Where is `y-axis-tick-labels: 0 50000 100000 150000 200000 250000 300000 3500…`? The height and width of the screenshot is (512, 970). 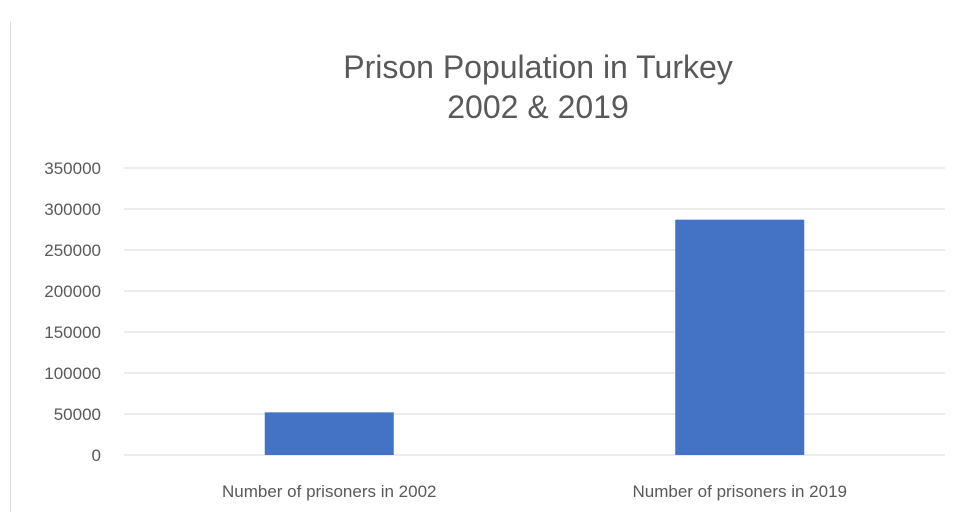
y-axis-tick-labels: 0 50000 100000 150000 200000 250000 300000 3500… is located at coordinates (72, 312).